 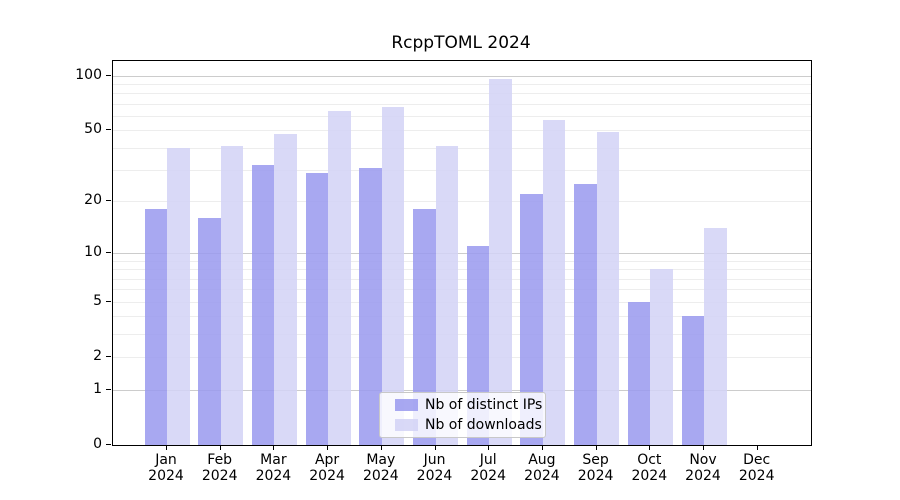 I want to click on legend-row-downloads: Nb of downloads, so click(x=468, y=425).